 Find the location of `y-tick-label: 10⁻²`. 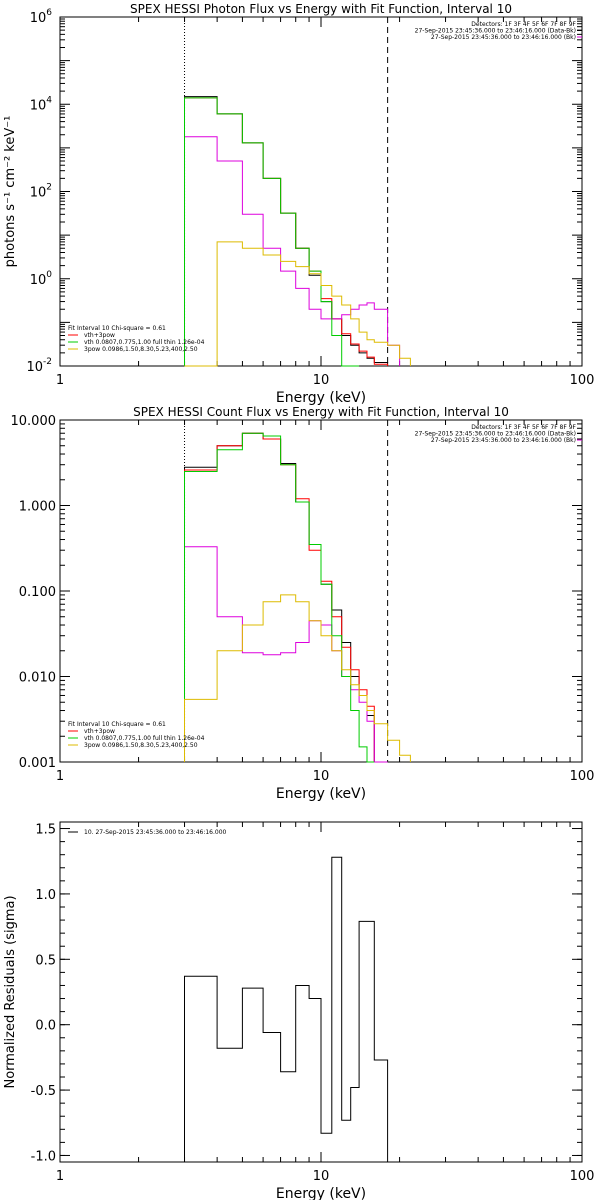

y-tick-label: 10⁻² is located at coordinates (39, 366).